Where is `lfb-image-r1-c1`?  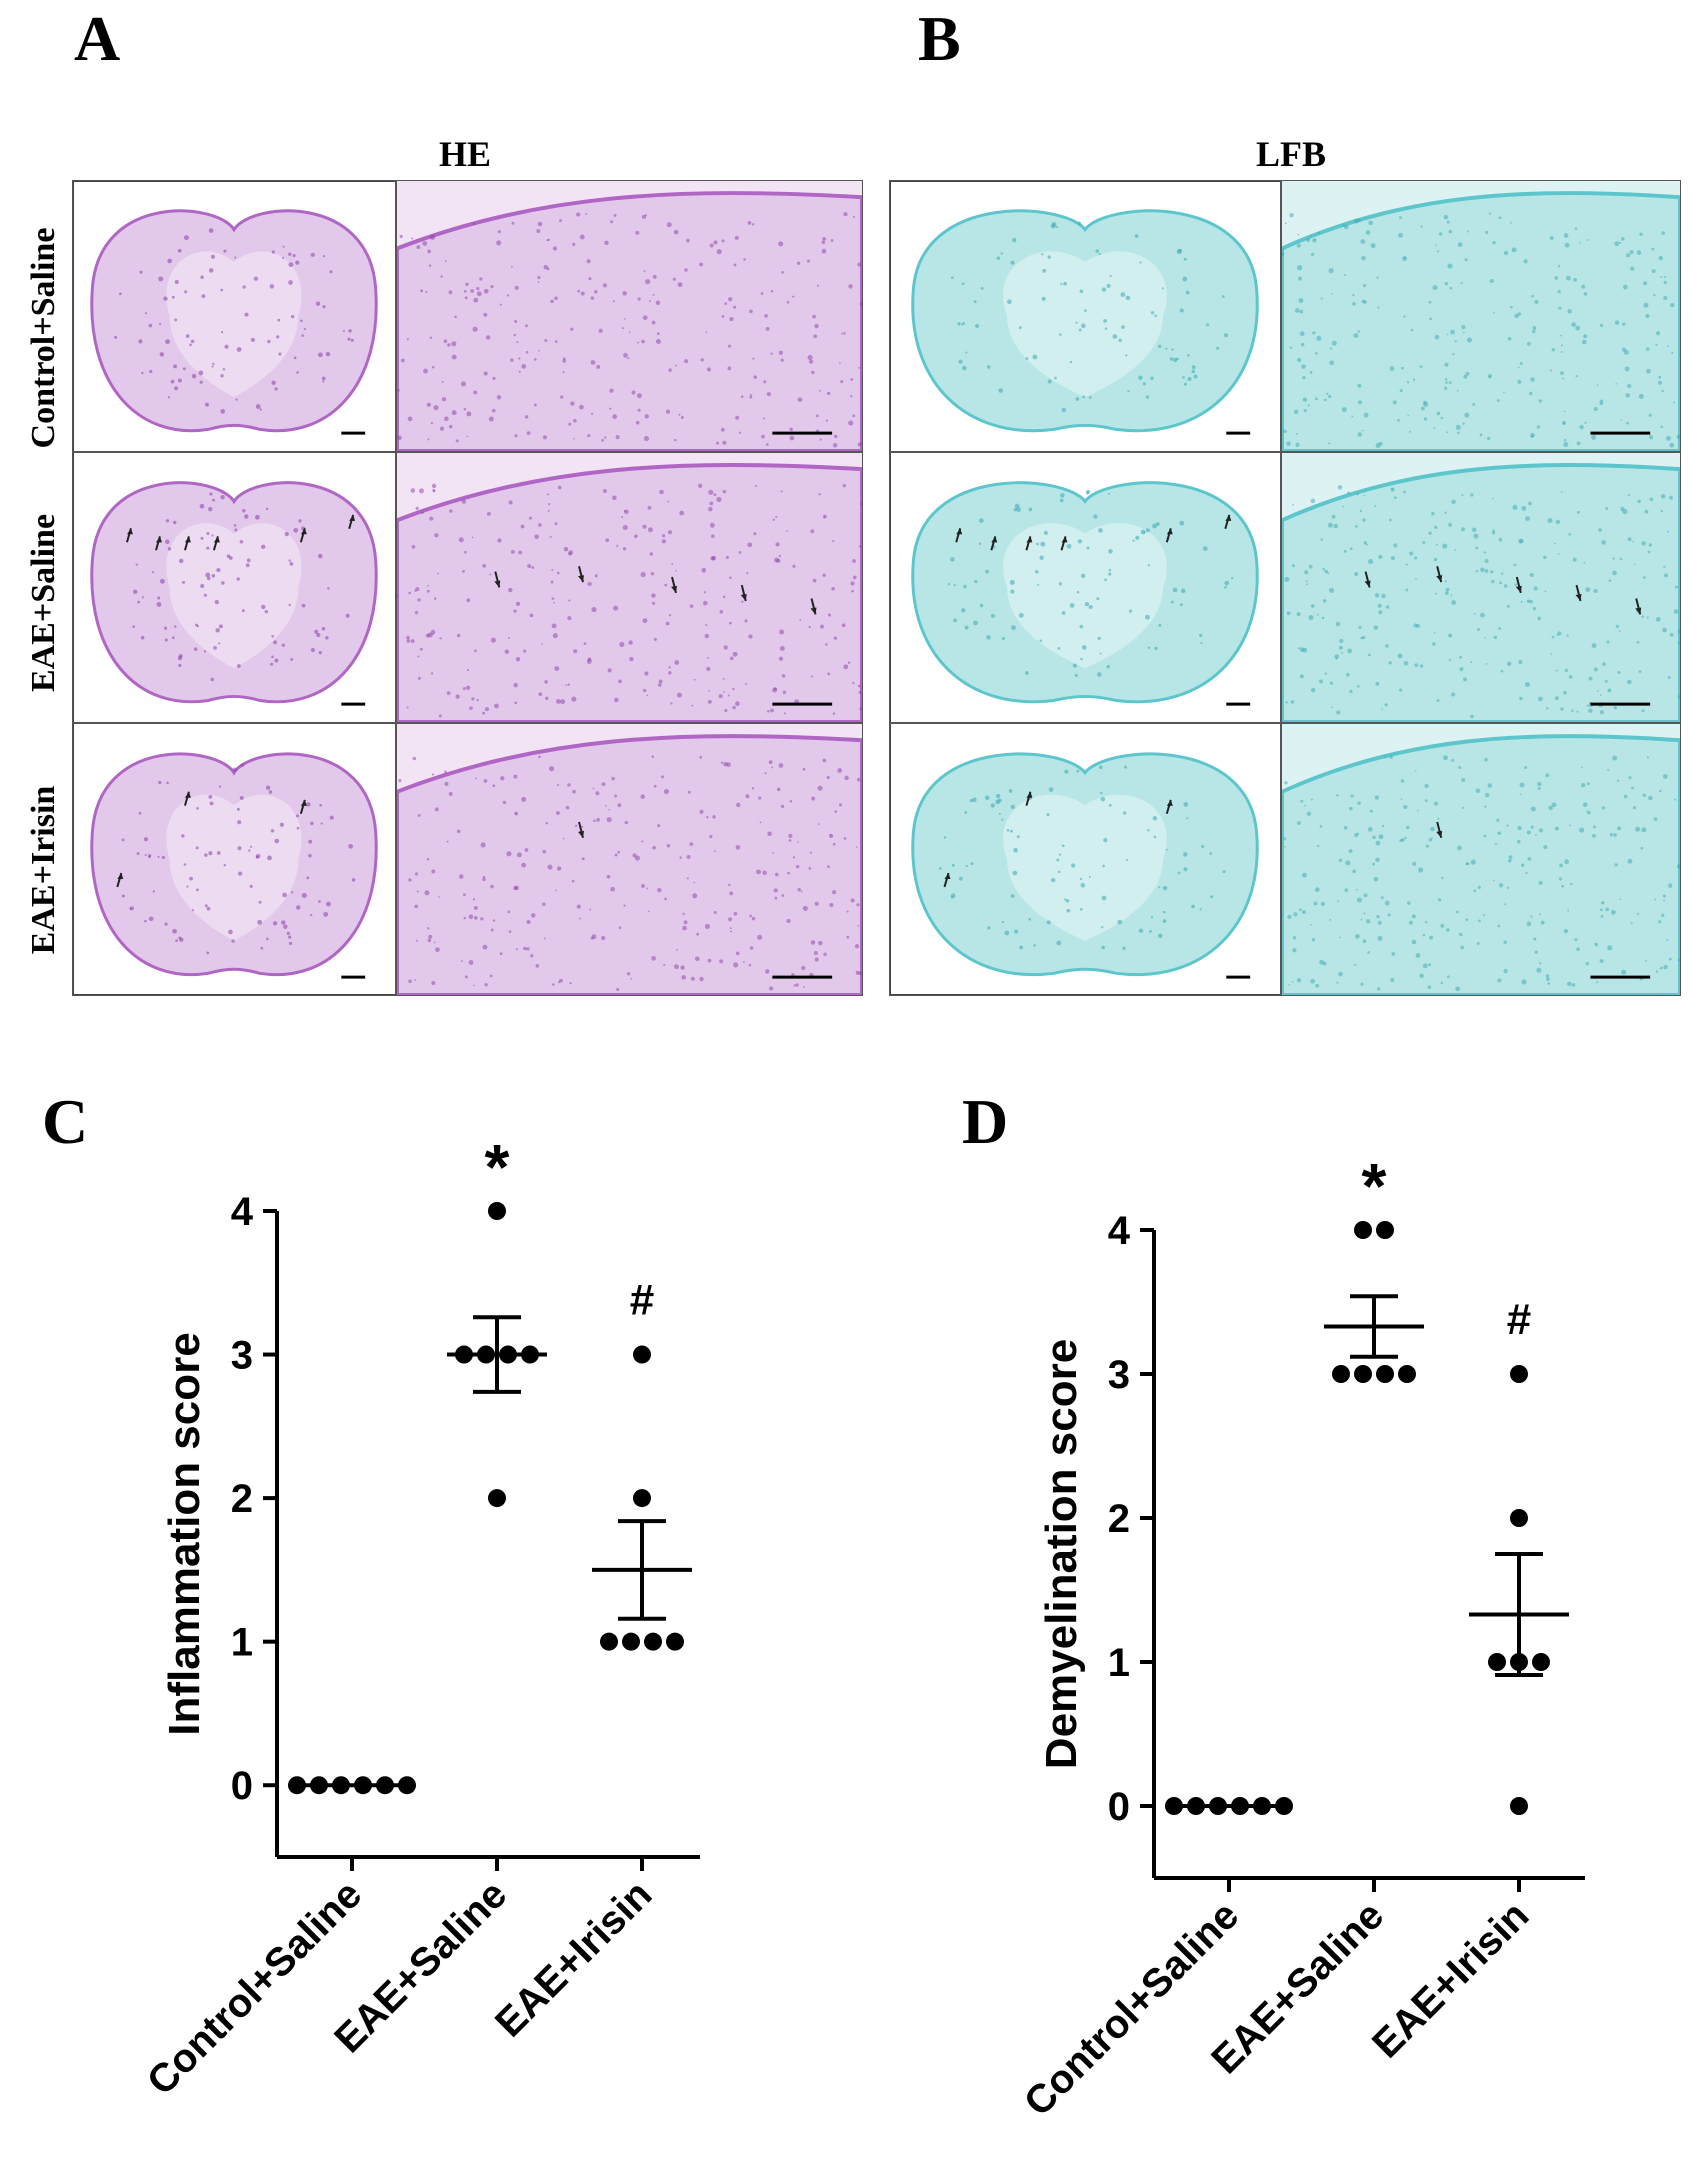
lfb-image-r1-c1 is located at coordinates (1085, 316).